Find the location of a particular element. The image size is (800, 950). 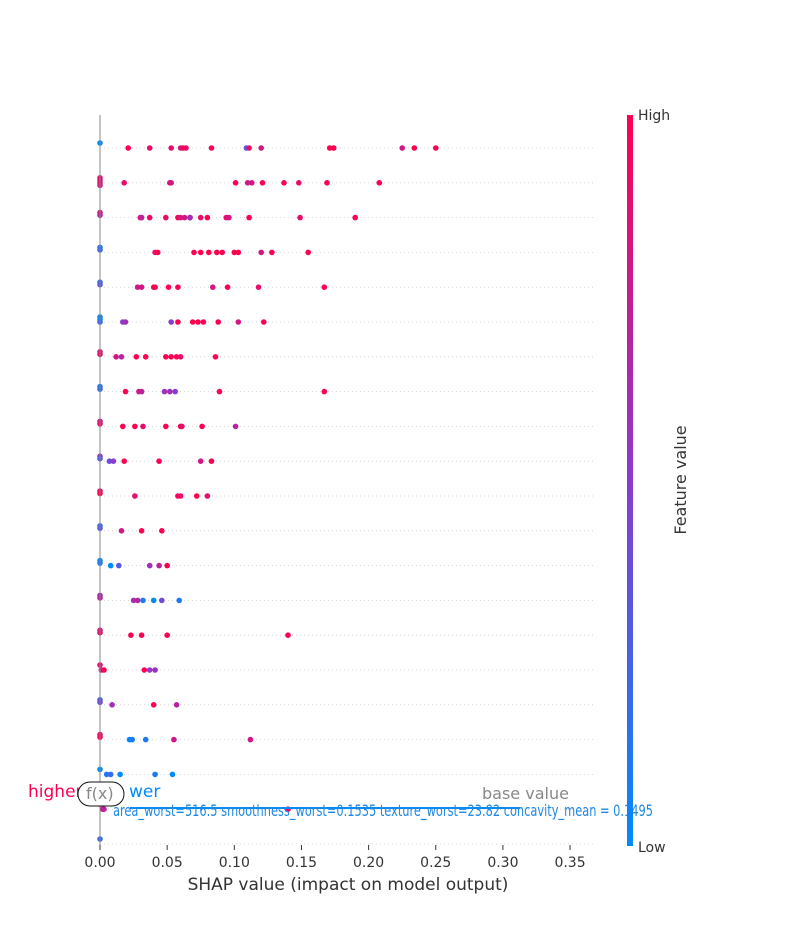

x-tick-label: 0.15 is located at coordinates (301, 863).